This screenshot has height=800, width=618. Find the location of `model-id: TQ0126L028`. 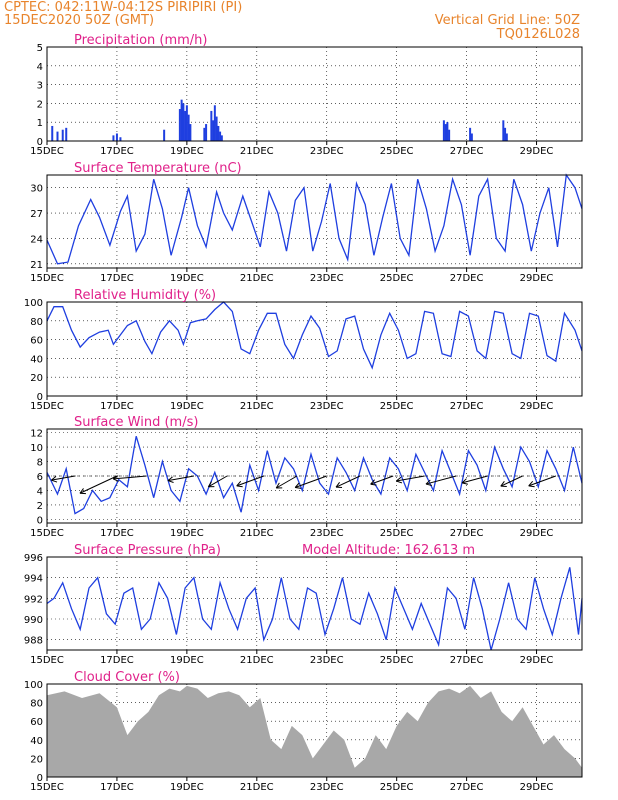

model-id: TQ0126L028 is located at coordinates (538, 34).